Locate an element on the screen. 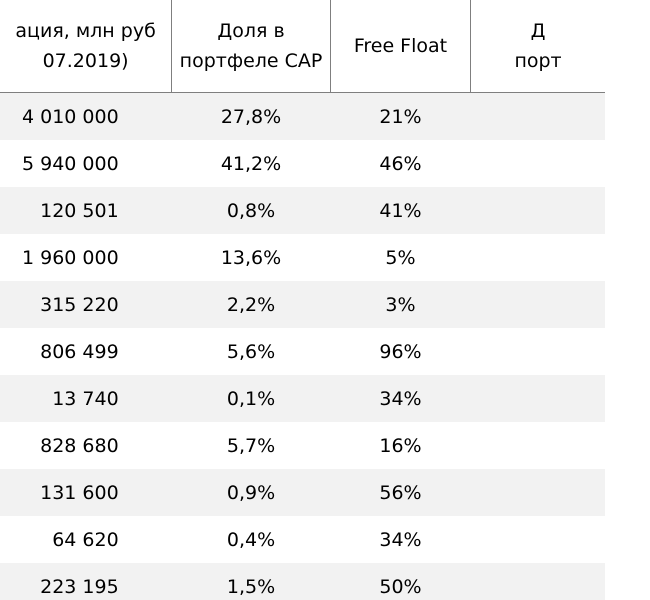  table-row: 315 220 2,2% 3% is located at coordinates (302, 304).